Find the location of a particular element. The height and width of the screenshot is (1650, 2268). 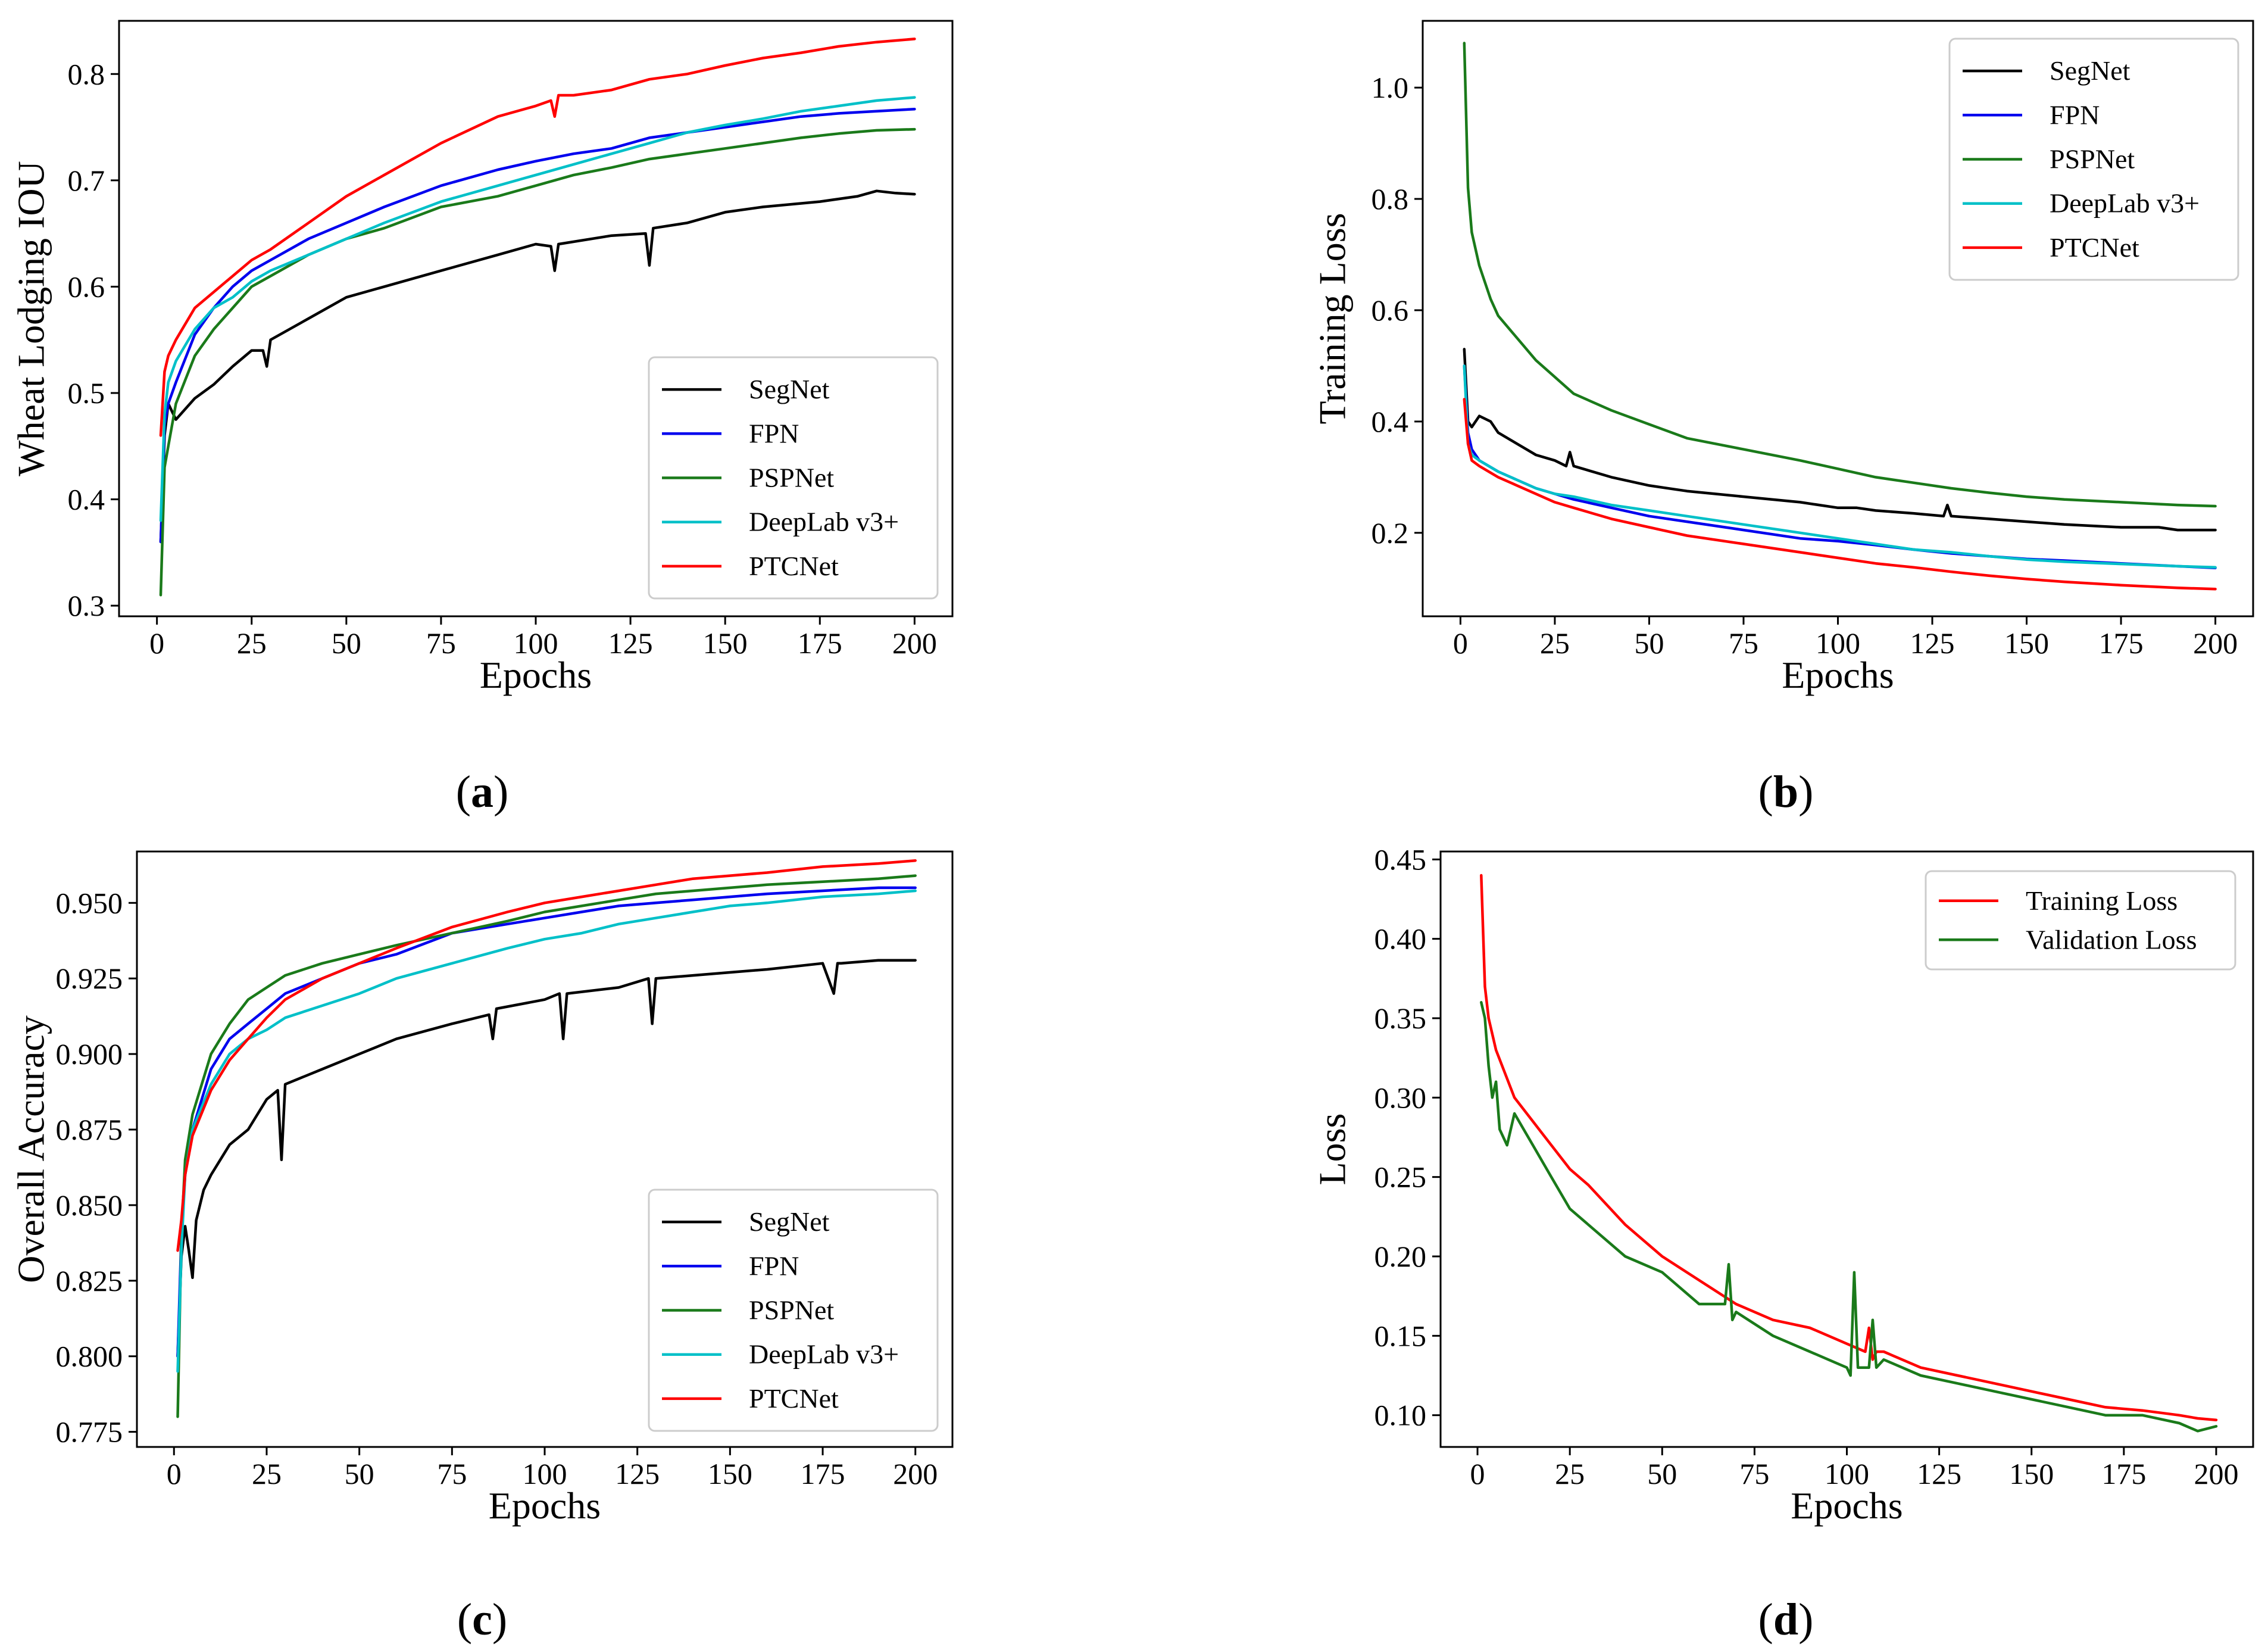

panel-c-lines is located at coordinates (546, 1138).